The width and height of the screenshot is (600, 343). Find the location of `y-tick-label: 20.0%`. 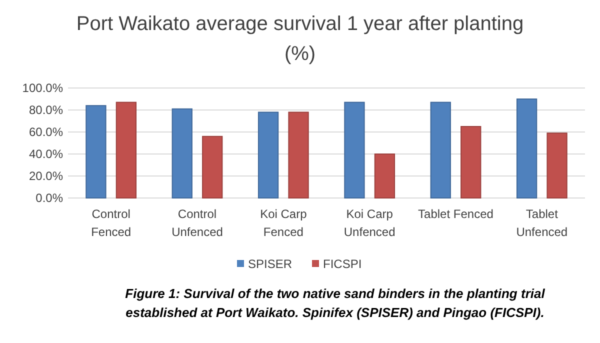

y-tick-label: 20.0% is located at coordinates (46, 176).